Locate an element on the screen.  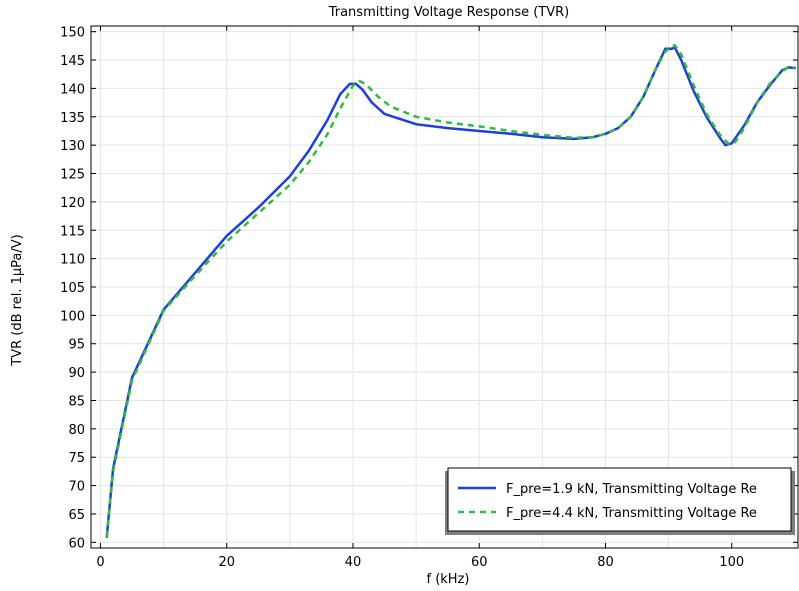
legend-entry-1: F_pre=1.9 kN, Transmitting Voltage Re is located at coordinates (631, 489).